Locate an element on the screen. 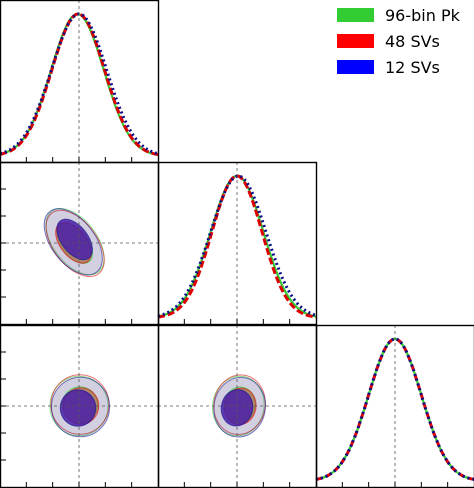 The width and height of the screenshot is (474, 488). legend-item: 12 SVs is located at coordinates (398, 67).